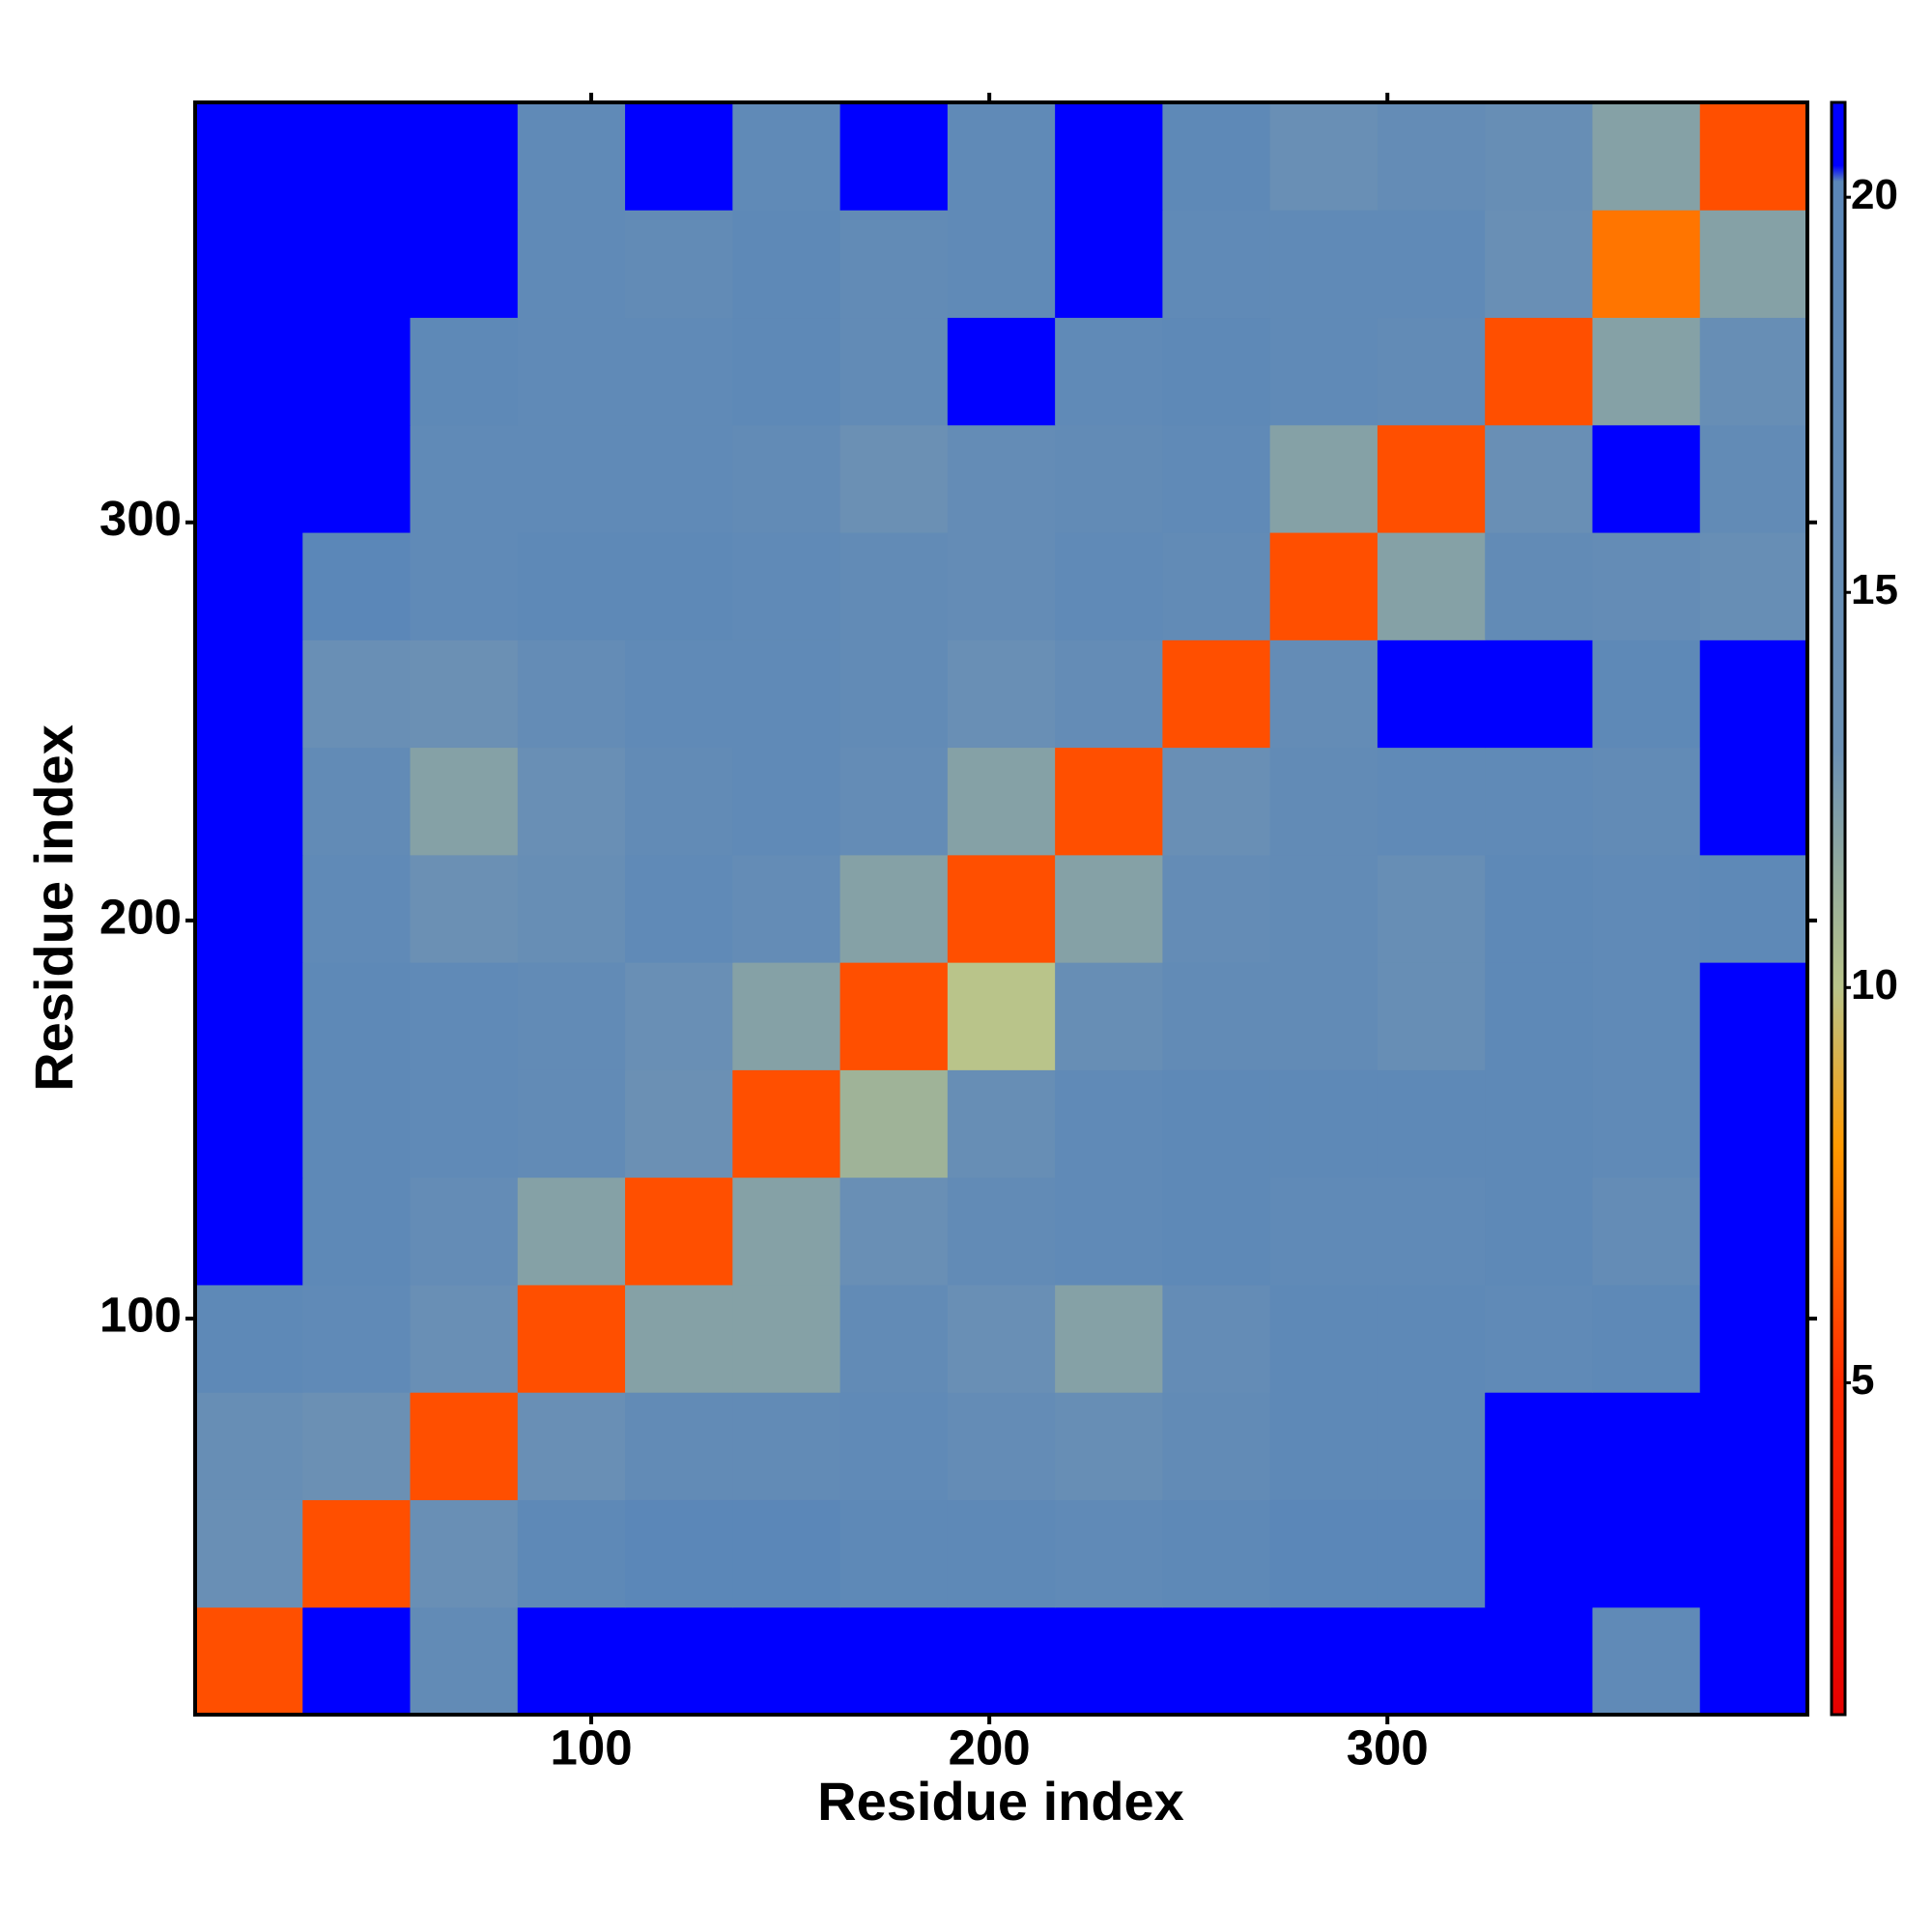 The image size is (1932, 1932). Describe the element at coordinates (591, 1747) in the screenshot. I see `x-tick-label: 100` at that location.